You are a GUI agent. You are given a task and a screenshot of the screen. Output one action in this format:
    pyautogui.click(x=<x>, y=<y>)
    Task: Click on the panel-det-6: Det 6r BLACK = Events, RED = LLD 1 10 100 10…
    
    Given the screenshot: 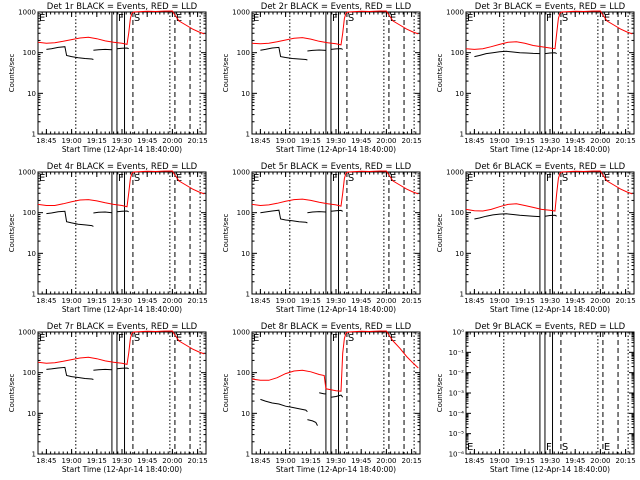 What is the action you would take?
    pyautogui.click(x=536, y=238)
    